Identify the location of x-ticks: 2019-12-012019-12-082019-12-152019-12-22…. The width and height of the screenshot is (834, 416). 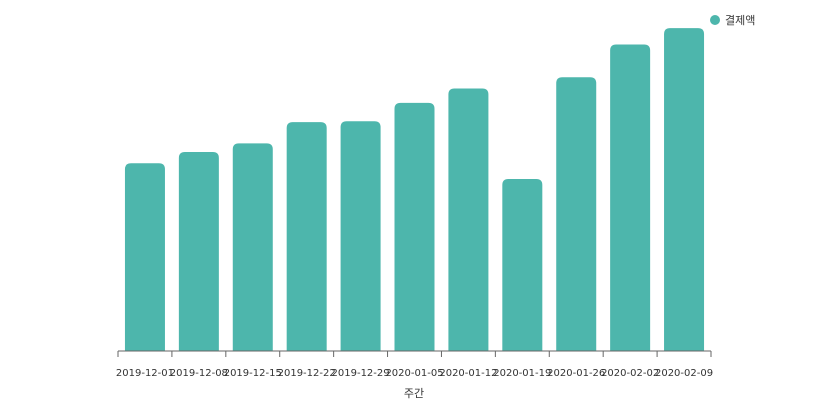
(414, 365).